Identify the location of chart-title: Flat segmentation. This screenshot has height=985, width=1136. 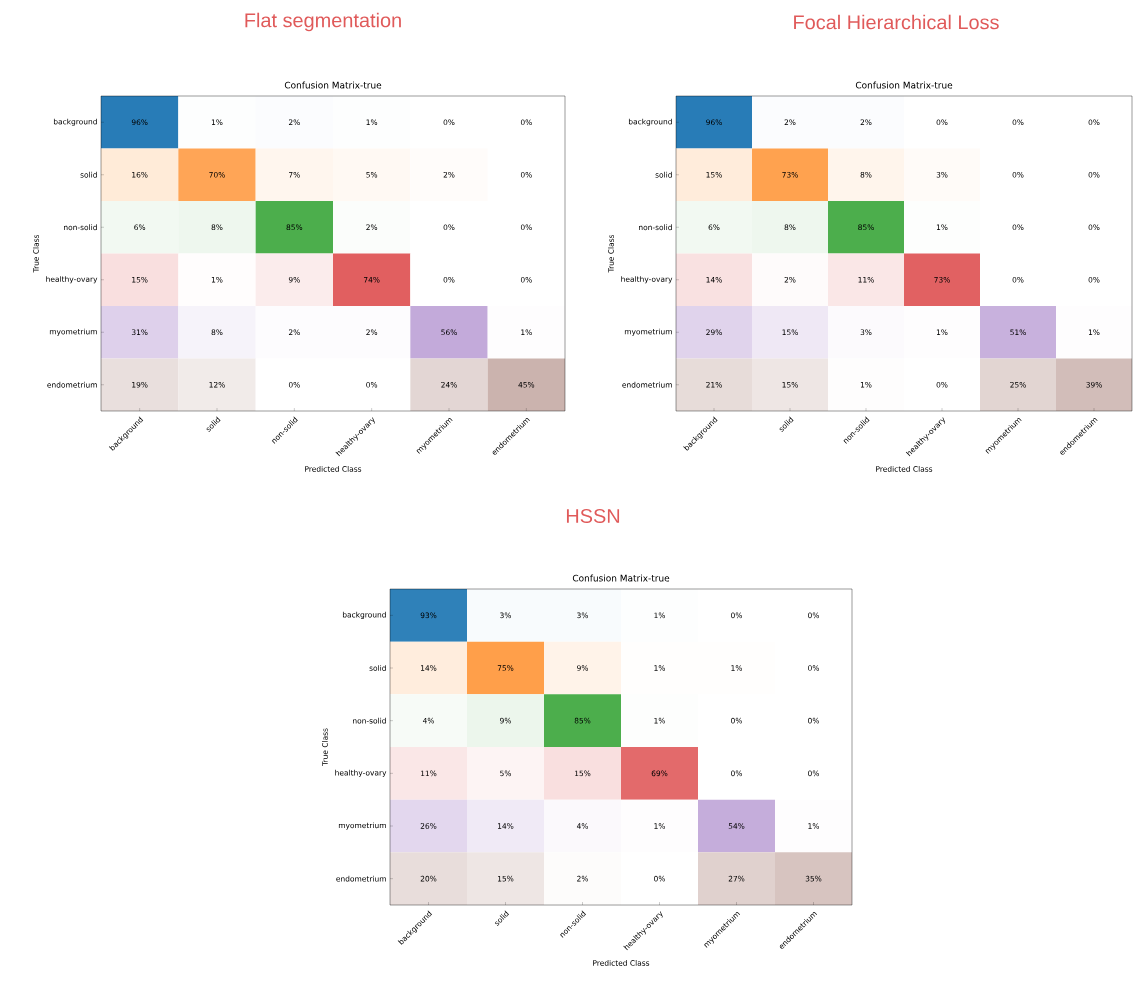
(323, 22).